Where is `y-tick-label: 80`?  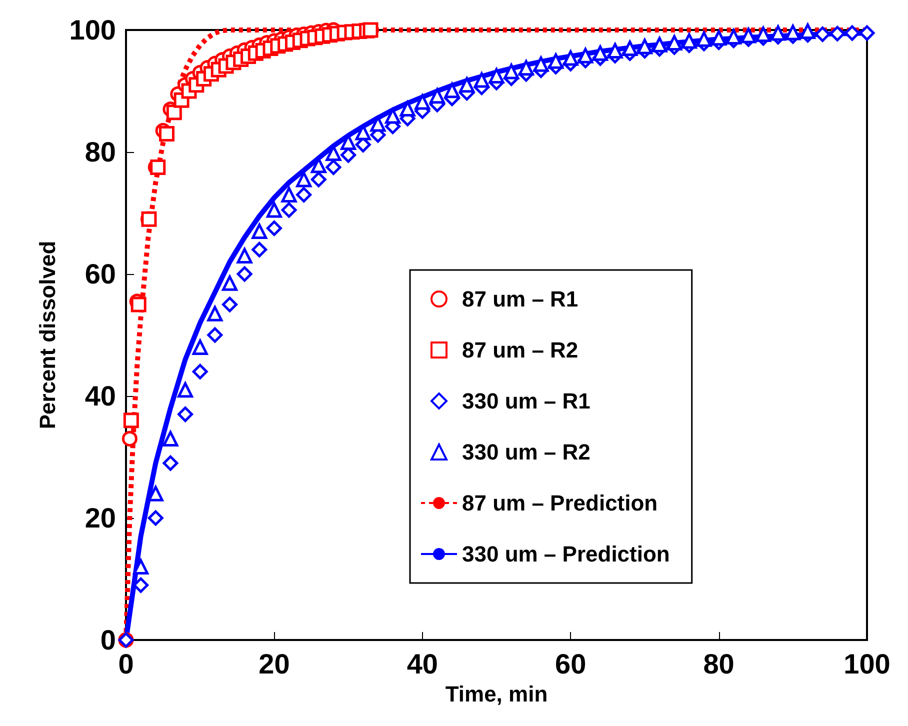 y-tick-label: 80 is located at coordinates (100, 152).